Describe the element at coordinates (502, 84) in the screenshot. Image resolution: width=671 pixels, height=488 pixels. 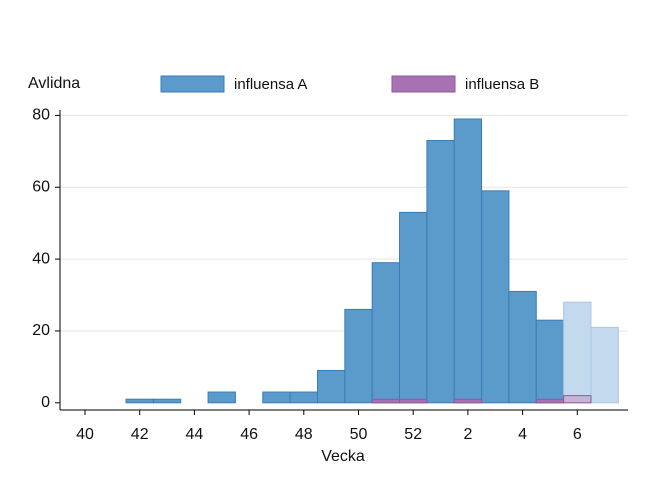
I see `legend-label: influensa B` at that location.